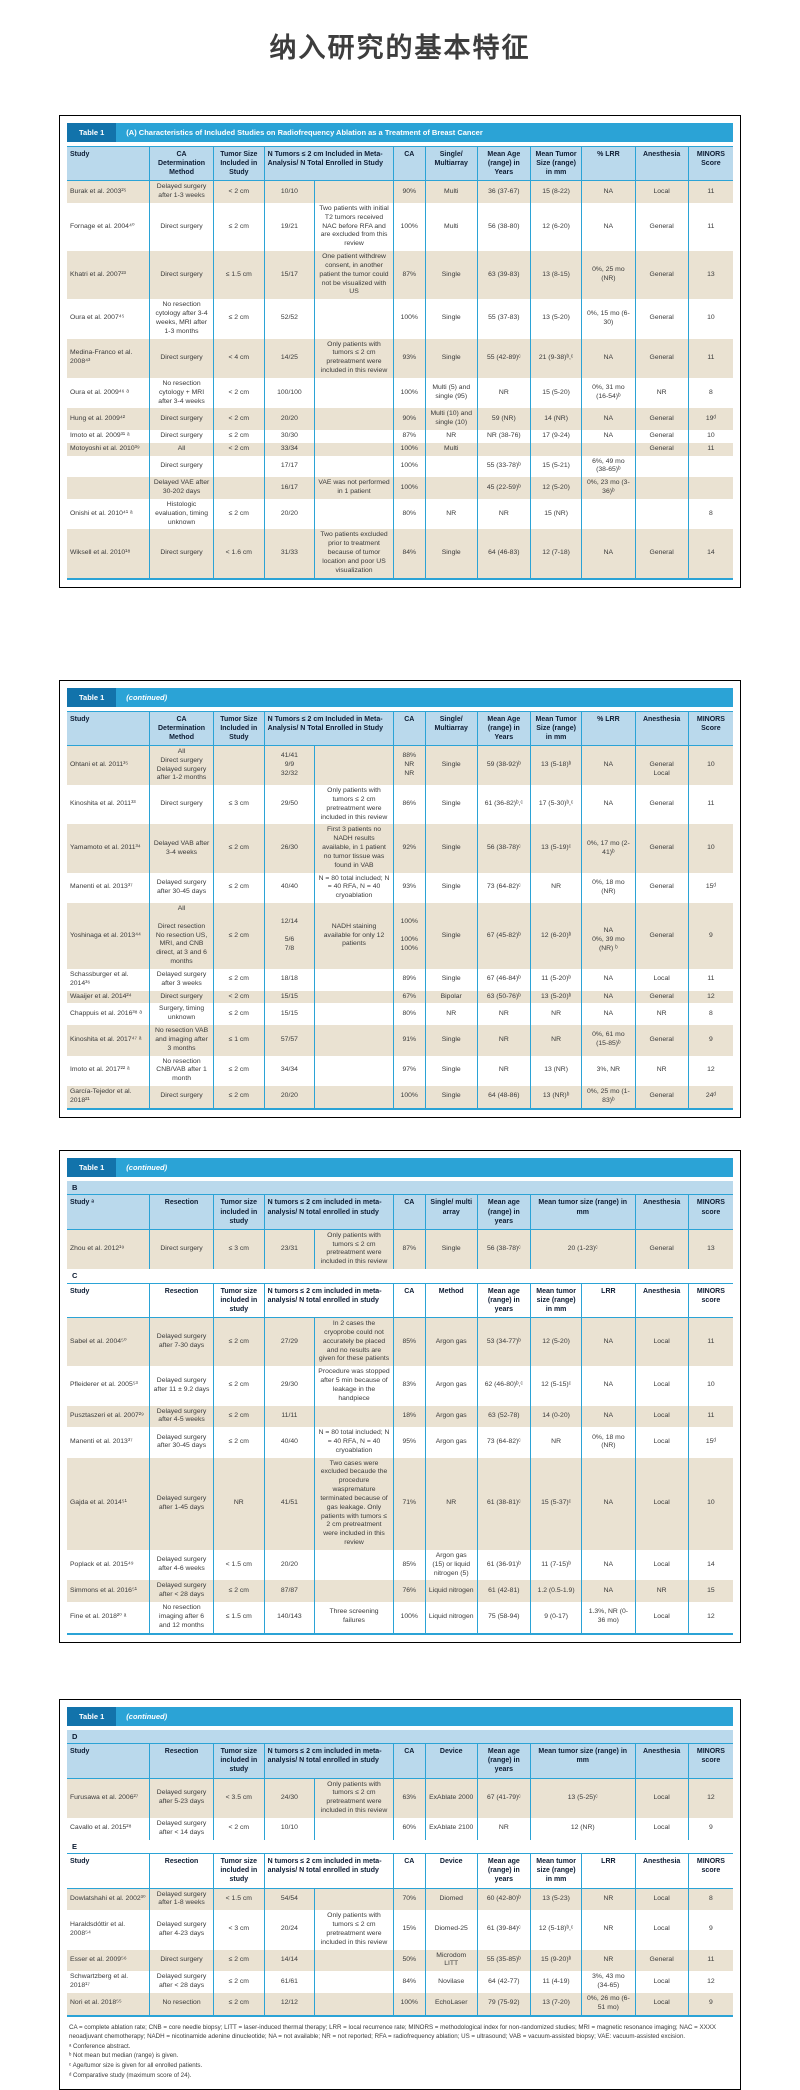  I want to click on table-cell: < 3.5 cm, so click(239, 1798).